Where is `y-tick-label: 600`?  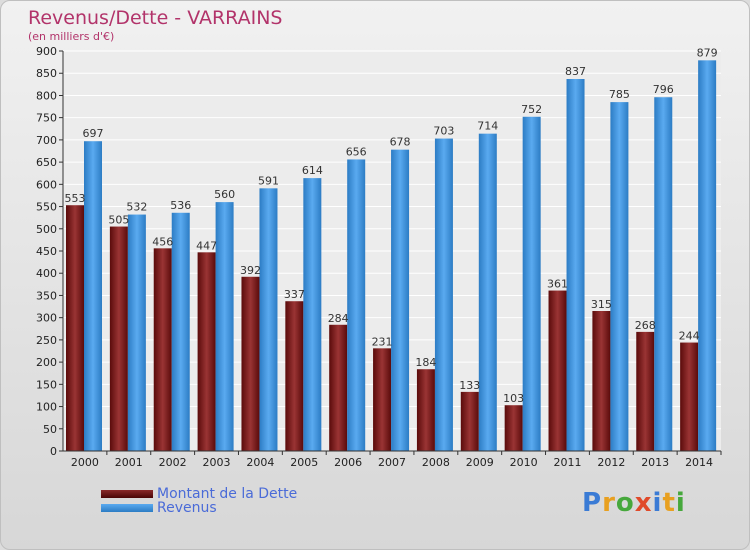 y-tick-label: 600 is located at coordinates (46, 184).